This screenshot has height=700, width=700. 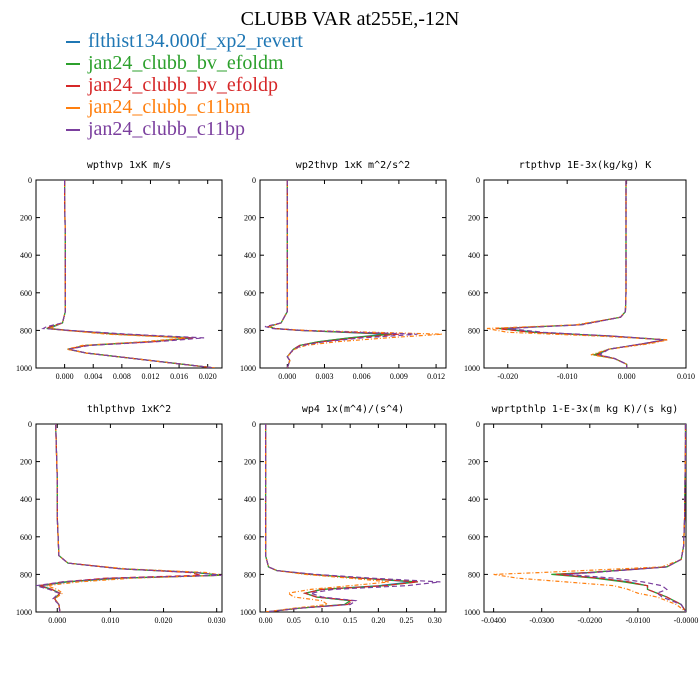 What do you see at coordinates (350, 19) in the screenshot?
I see `chart-title: CLUBB VAR at255E,-12N` at bounding box center [350, 19].